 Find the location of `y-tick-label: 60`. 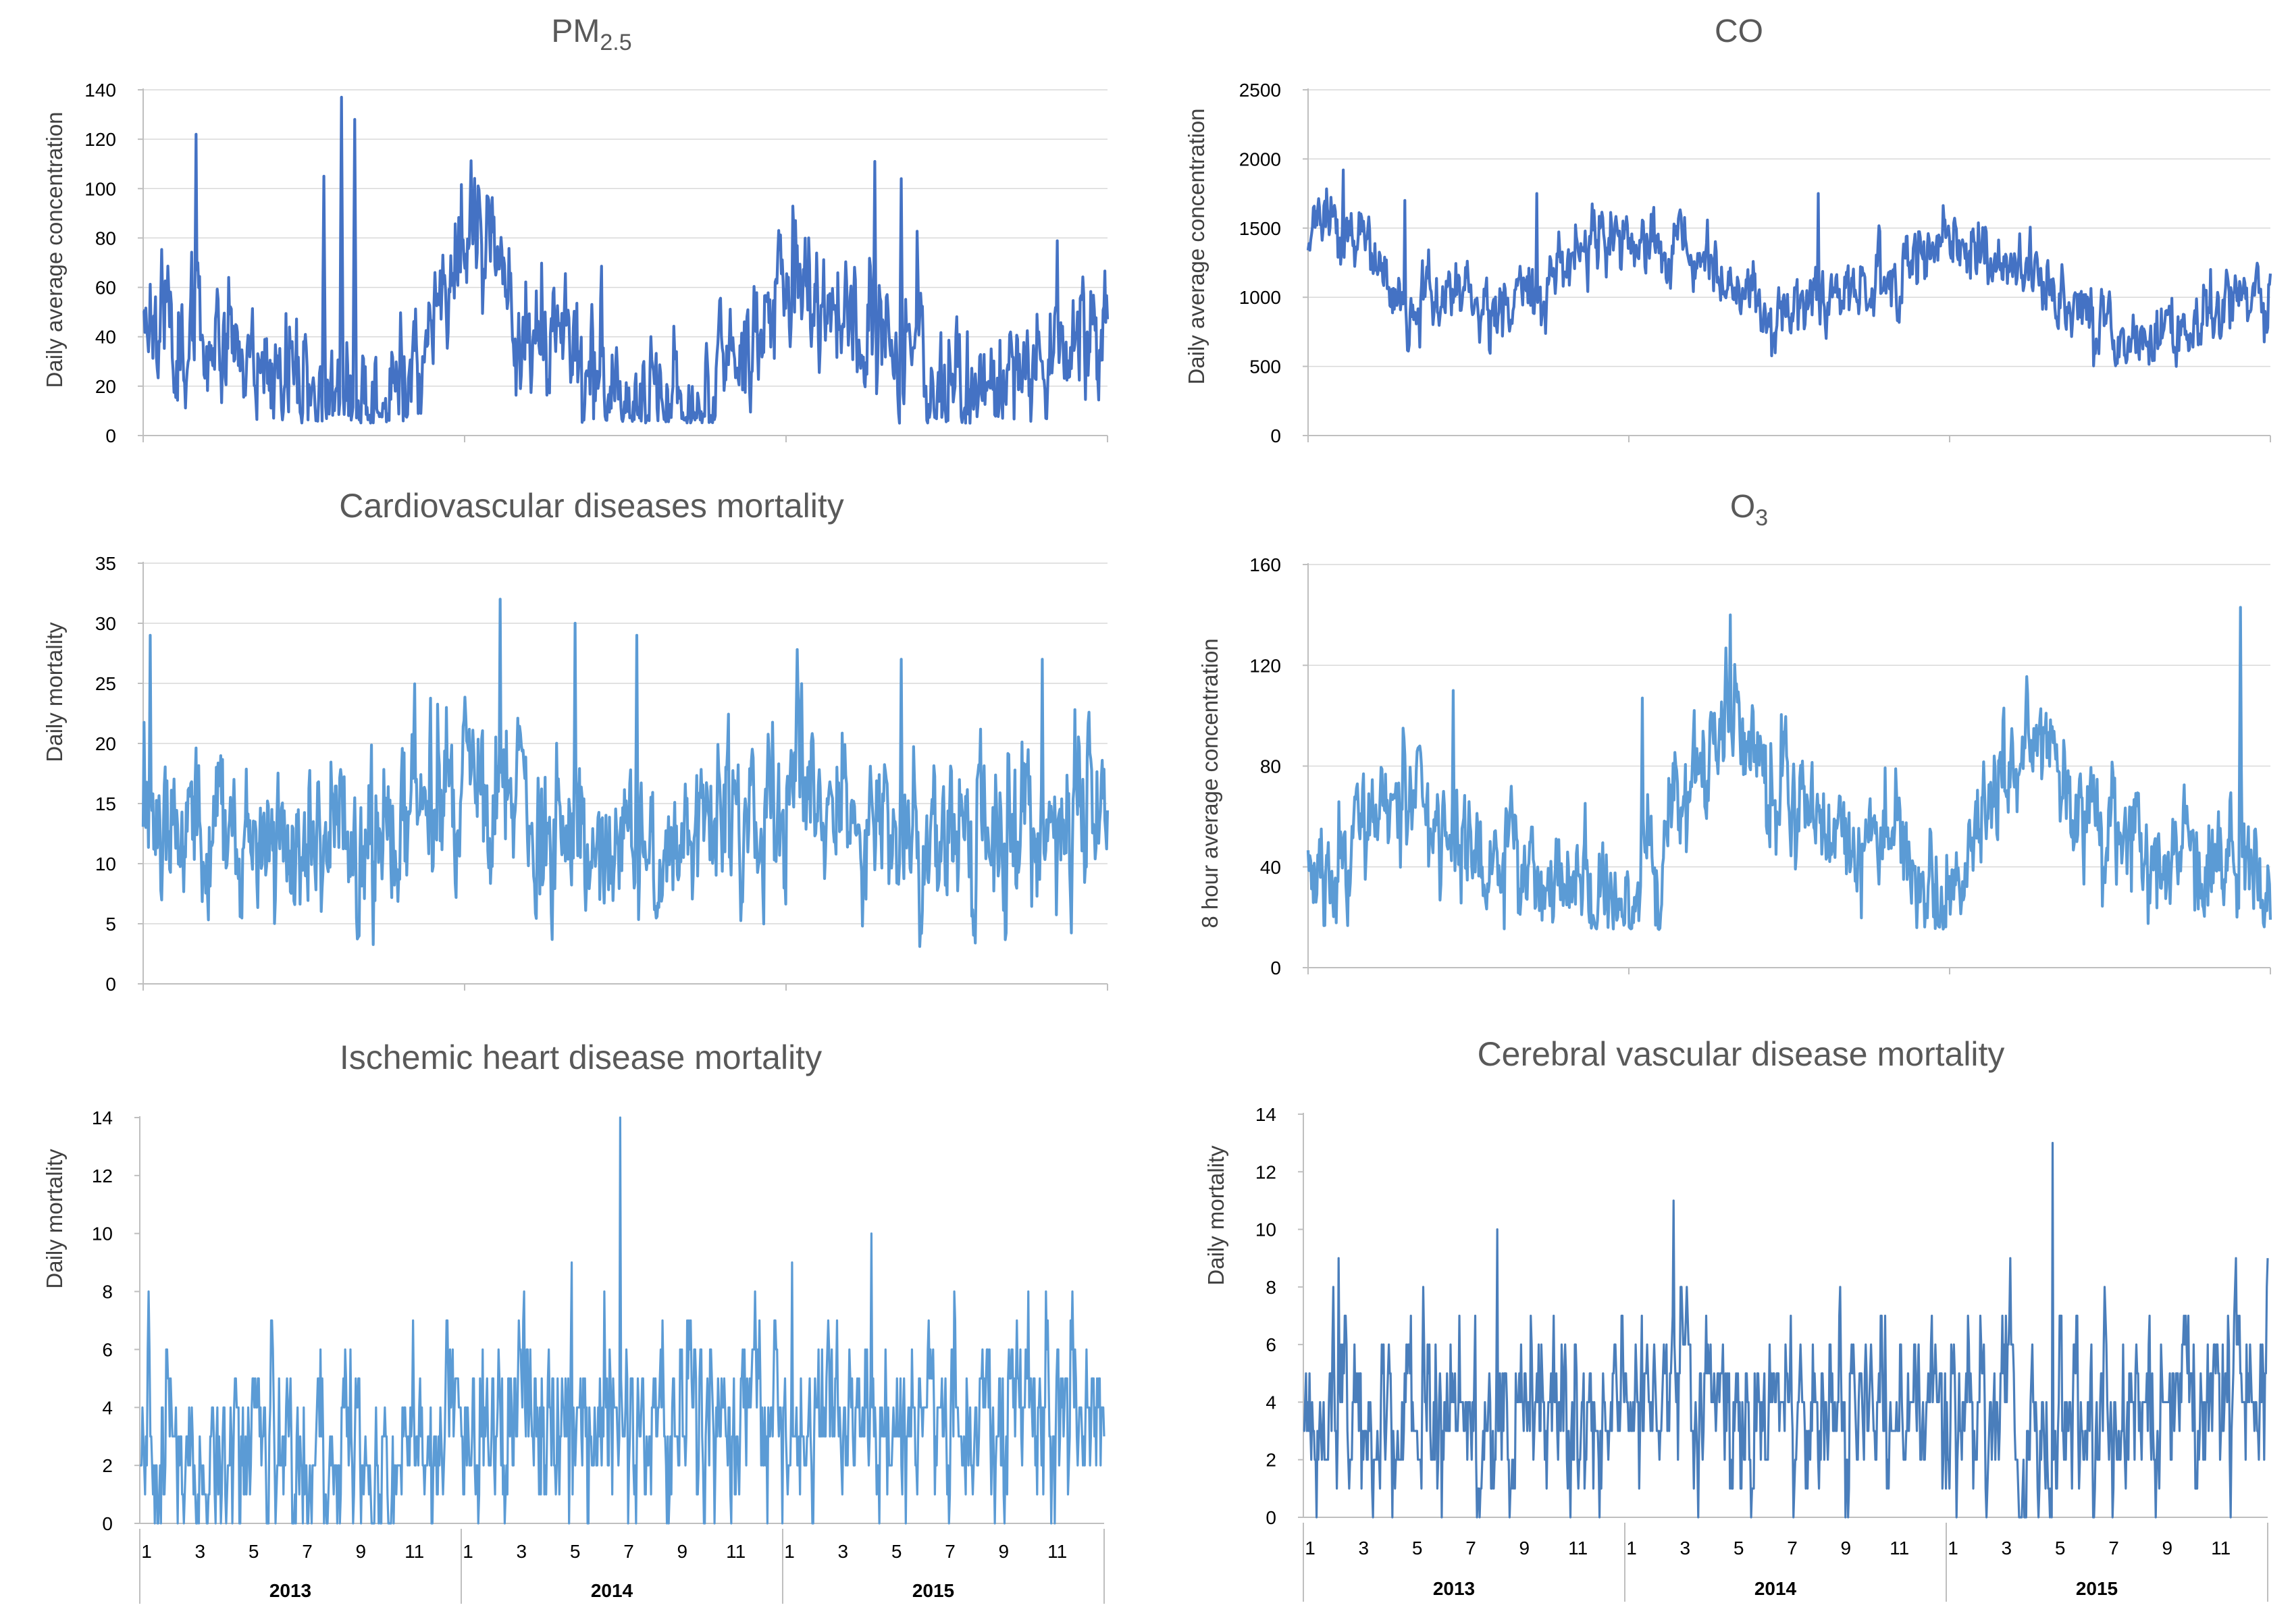

y-tick-label: 60 is located at coordinates (105, 288).